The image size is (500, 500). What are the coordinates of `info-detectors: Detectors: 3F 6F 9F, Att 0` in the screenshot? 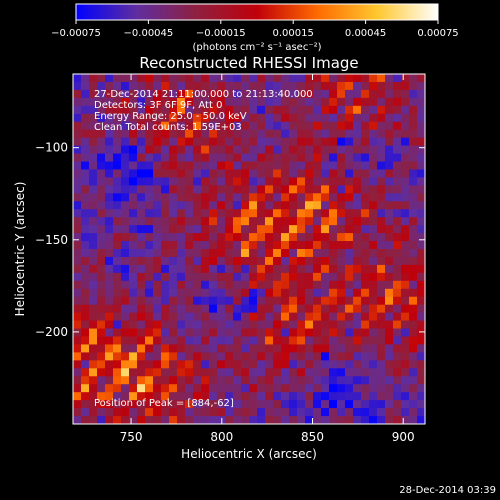 It's located at (158, 105).